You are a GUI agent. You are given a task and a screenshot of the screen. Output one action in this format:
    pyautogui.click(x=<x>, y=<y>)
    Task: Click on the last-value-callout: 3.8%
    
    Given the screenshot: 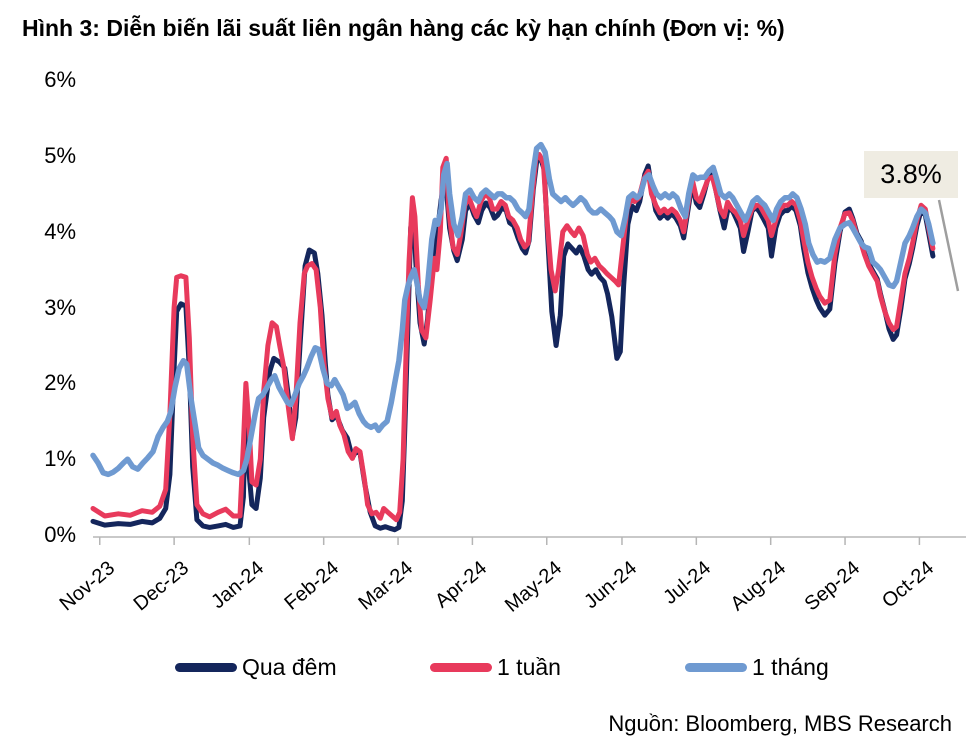 What is the action you would take?
    pyautogui.click(x=911, y=174)
    